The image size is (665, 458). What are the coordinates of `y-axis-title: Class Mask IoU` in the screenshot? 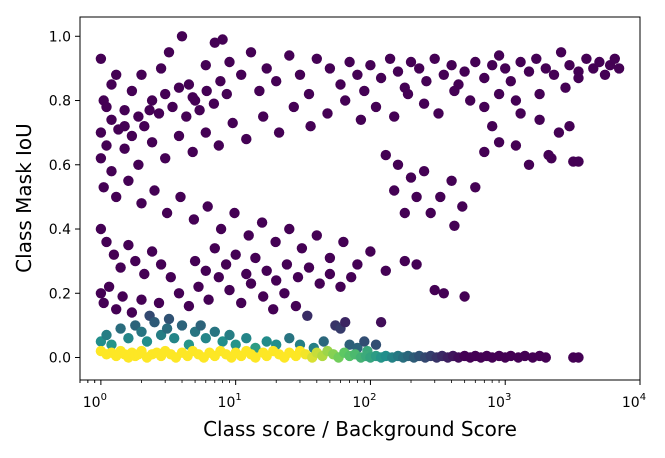 It's located at (24, 198).